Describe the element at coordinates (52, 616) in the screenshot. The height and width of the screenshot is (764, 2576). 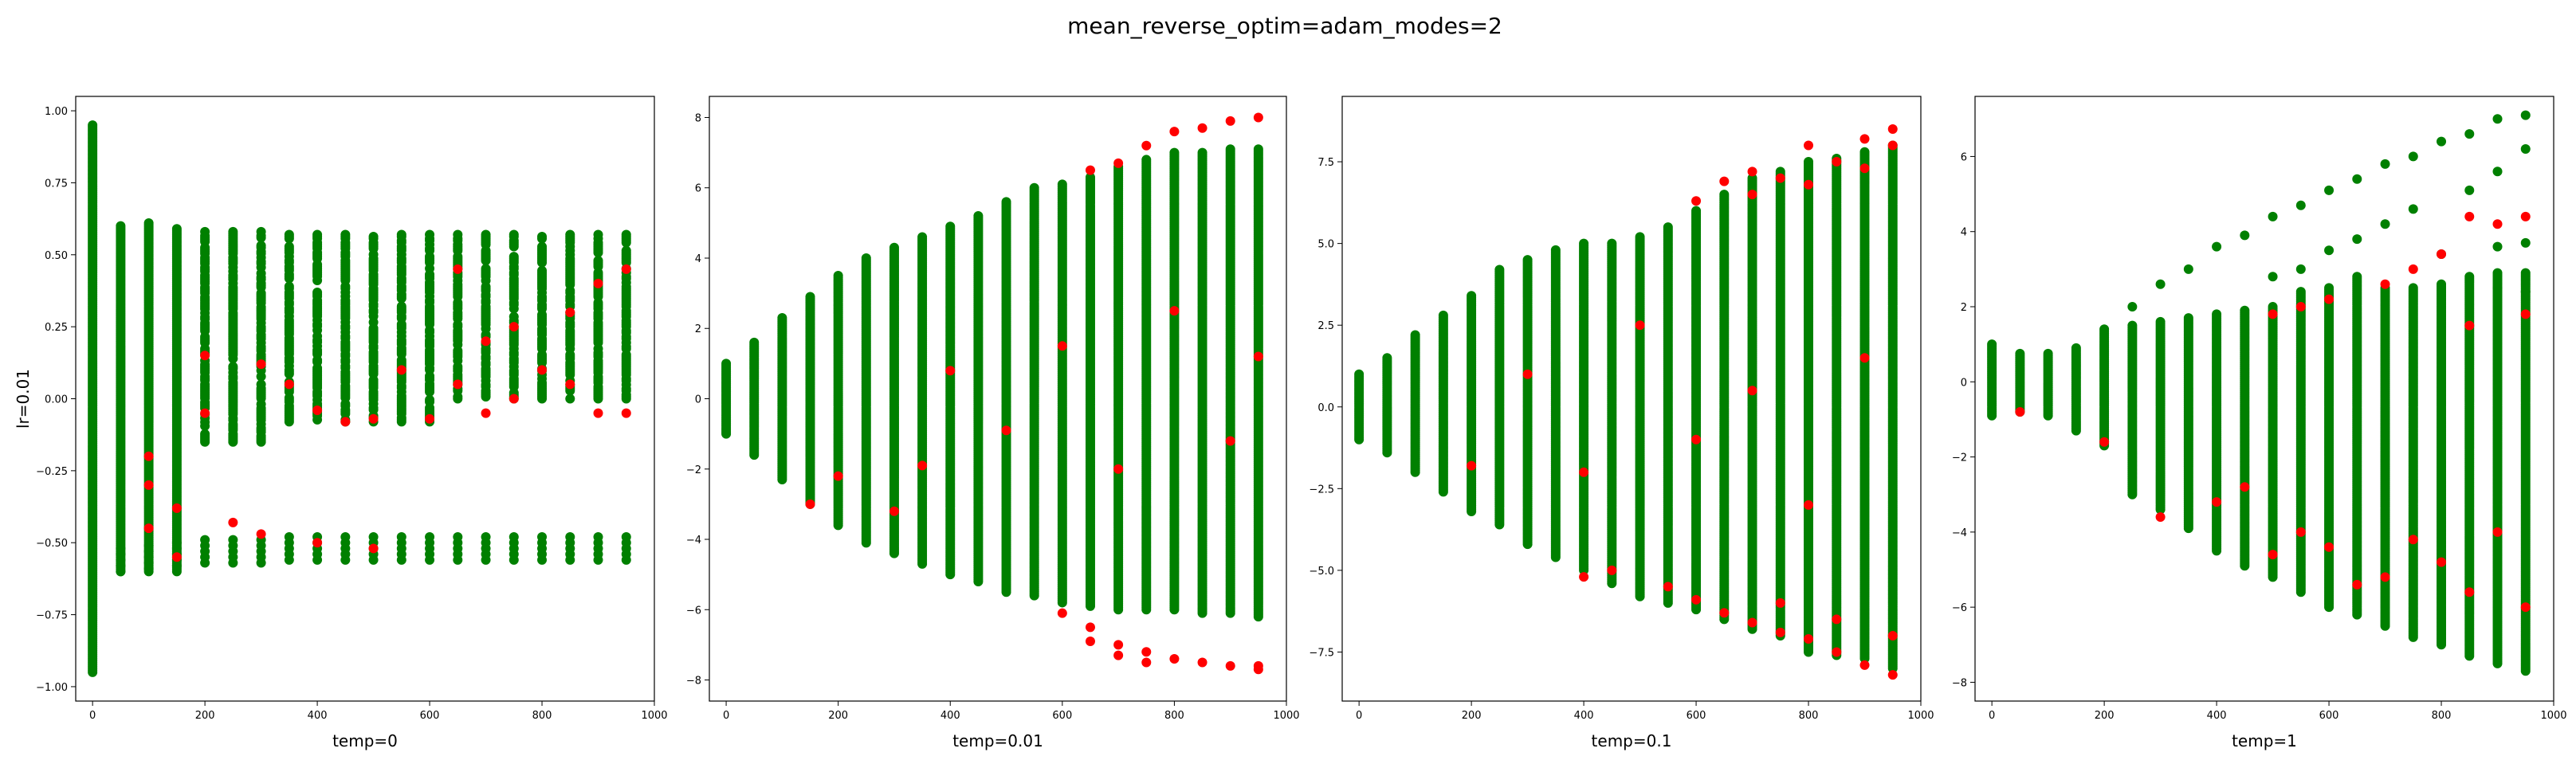
I see `y-tick-label: −0.75` at that location.